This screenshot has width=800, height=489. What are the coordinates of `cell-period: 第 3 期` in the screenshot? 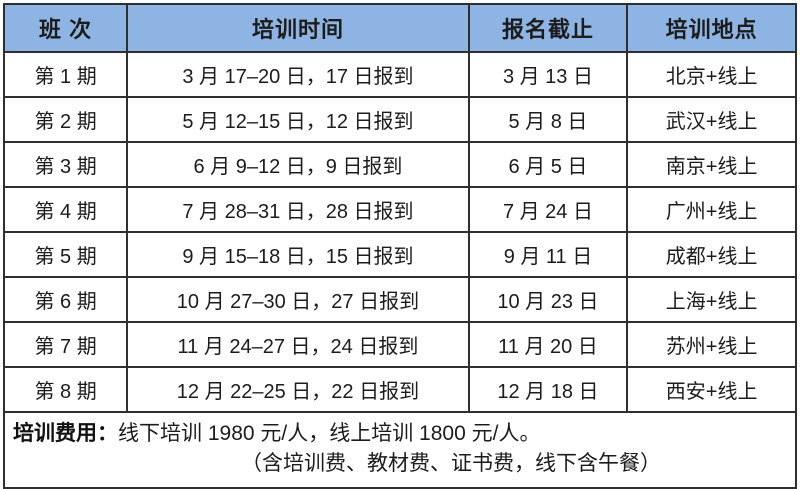 It's located at (65, 164).